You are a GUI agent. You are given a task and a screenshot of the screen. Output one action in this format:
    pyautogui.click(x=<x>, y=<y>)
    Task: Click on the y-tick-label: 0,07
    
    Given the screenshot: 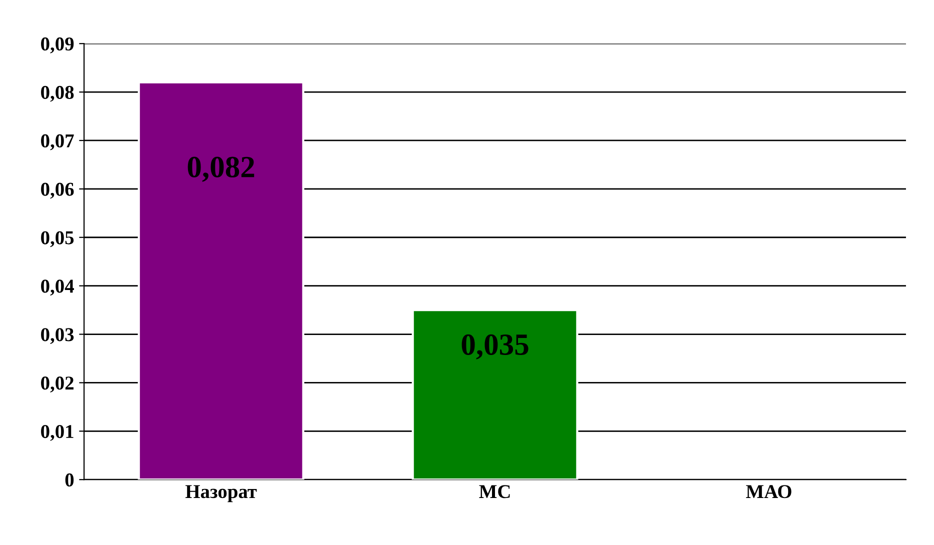 What is the action you would take?
    pyautogui.click(x=57, y=142)
    